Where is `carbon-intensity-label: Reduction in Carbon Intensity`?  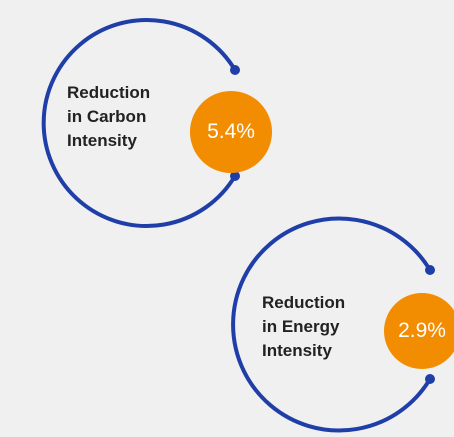 carbon-intensity-label: Reduction in Carbon Intensity is located at coordinates (108, 117).